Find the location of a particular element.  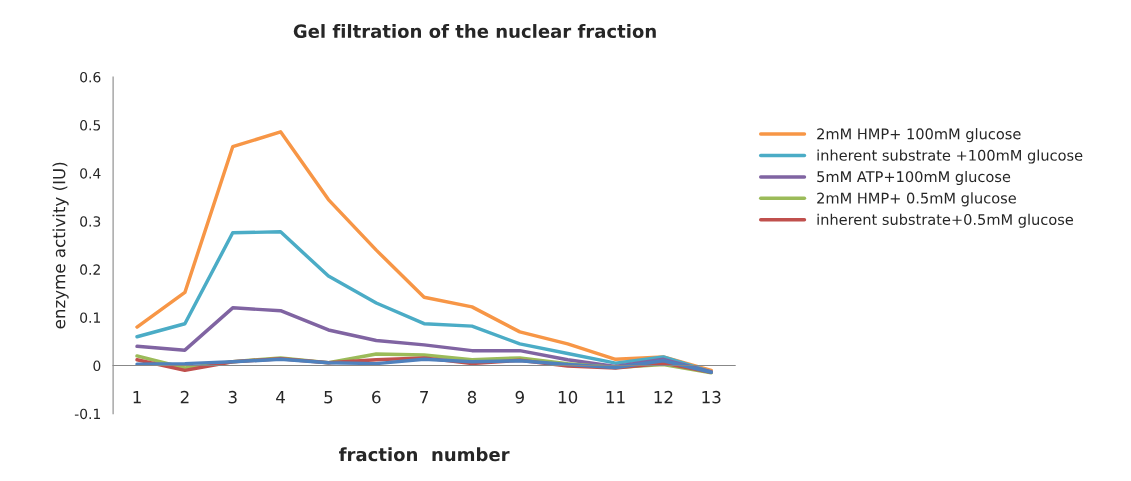

y-tick-label: 0.1 is located at coordinates (90, 317).